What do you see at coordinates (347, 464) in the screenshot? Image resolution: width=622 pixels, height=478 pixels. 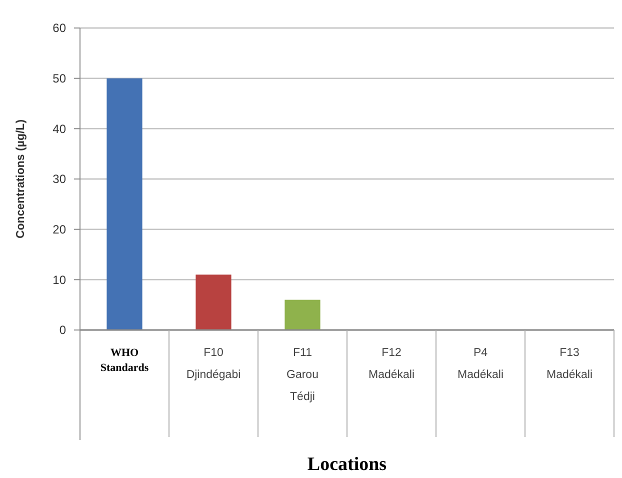 I see `x-axis-title: Locations` at bounding box center [347, 464].